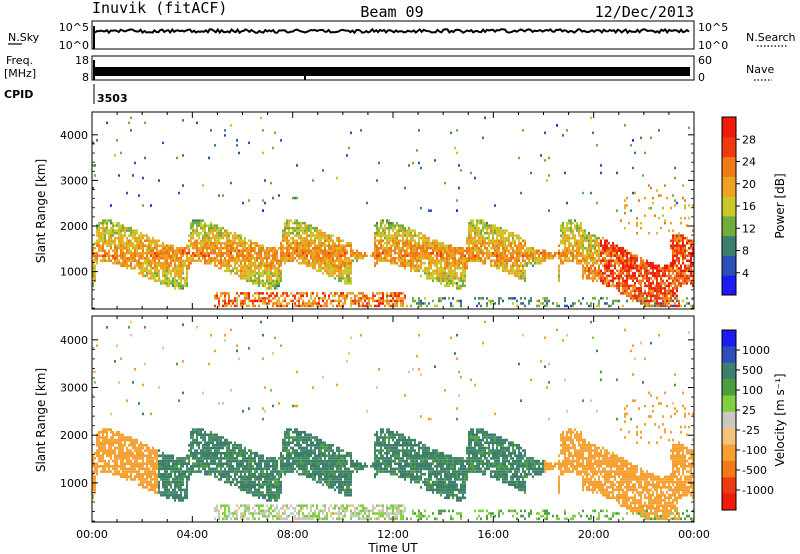 This screenshot has height=554, width=800. Describe the element at coordinates (749, 184) in the screenshot. I see `power-colorbar-tick-label: 20` at that location.